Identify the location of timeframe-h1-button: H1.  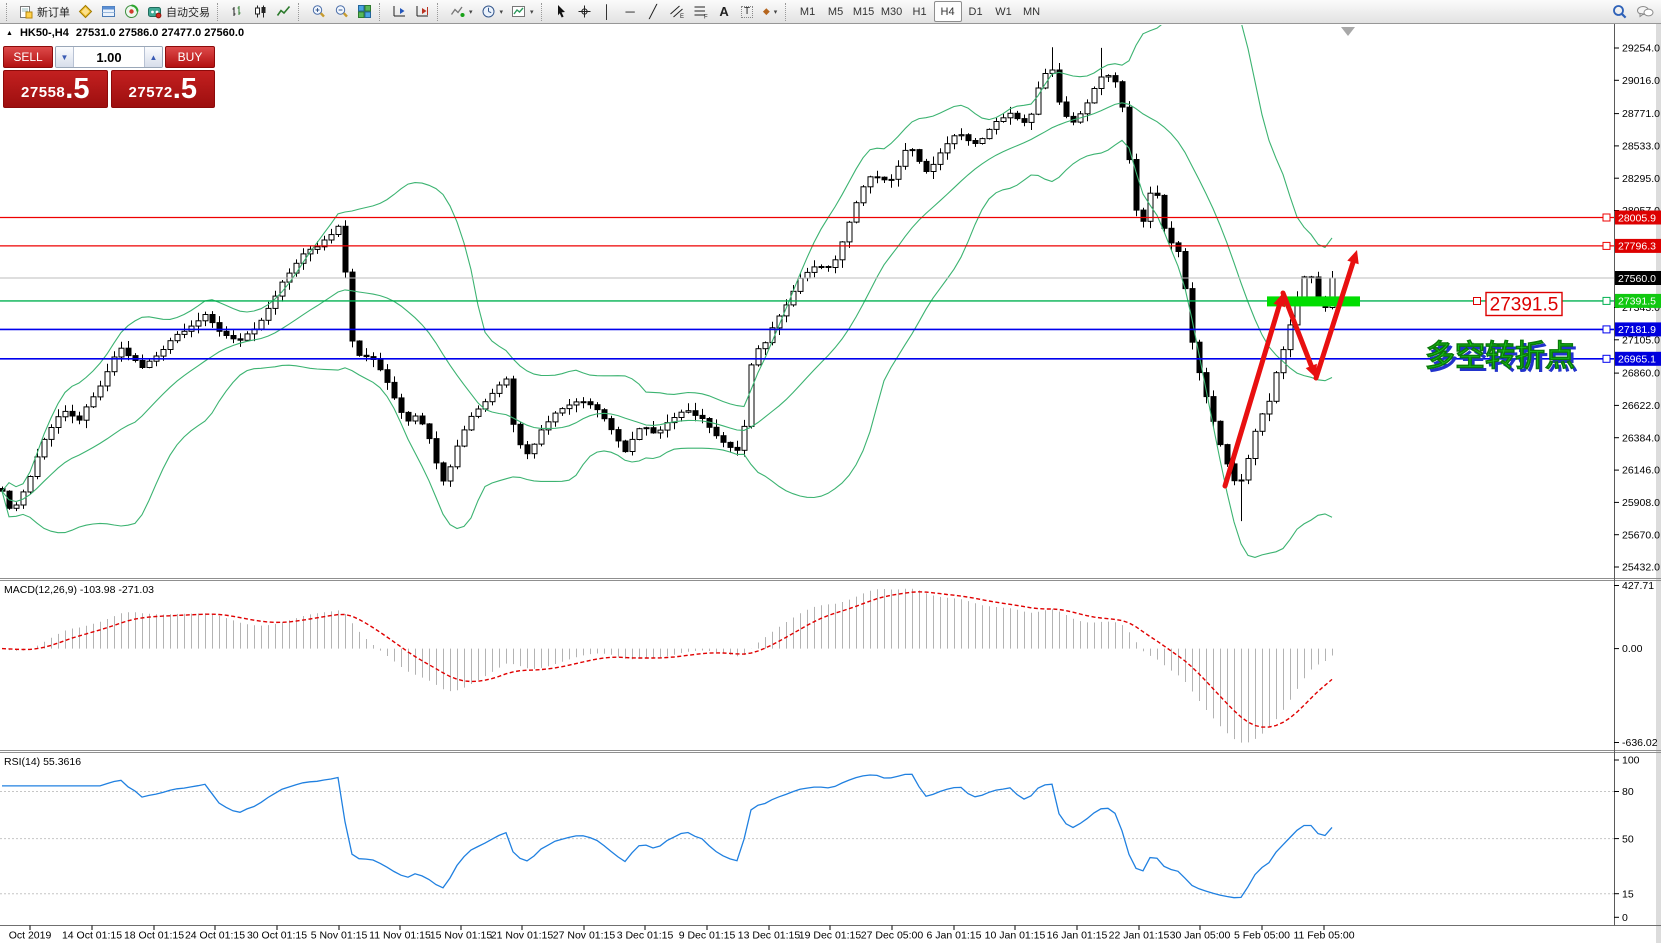
(919, 11).